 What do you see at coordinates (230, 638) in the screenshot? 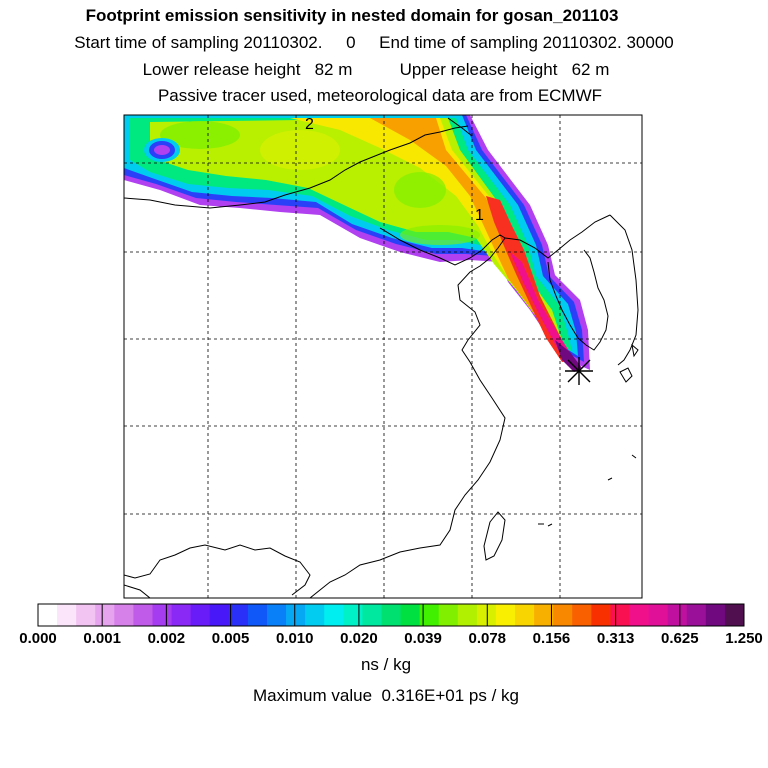
I see `colorbar-tick-label: 0.005` at bounding box center [230, 638].